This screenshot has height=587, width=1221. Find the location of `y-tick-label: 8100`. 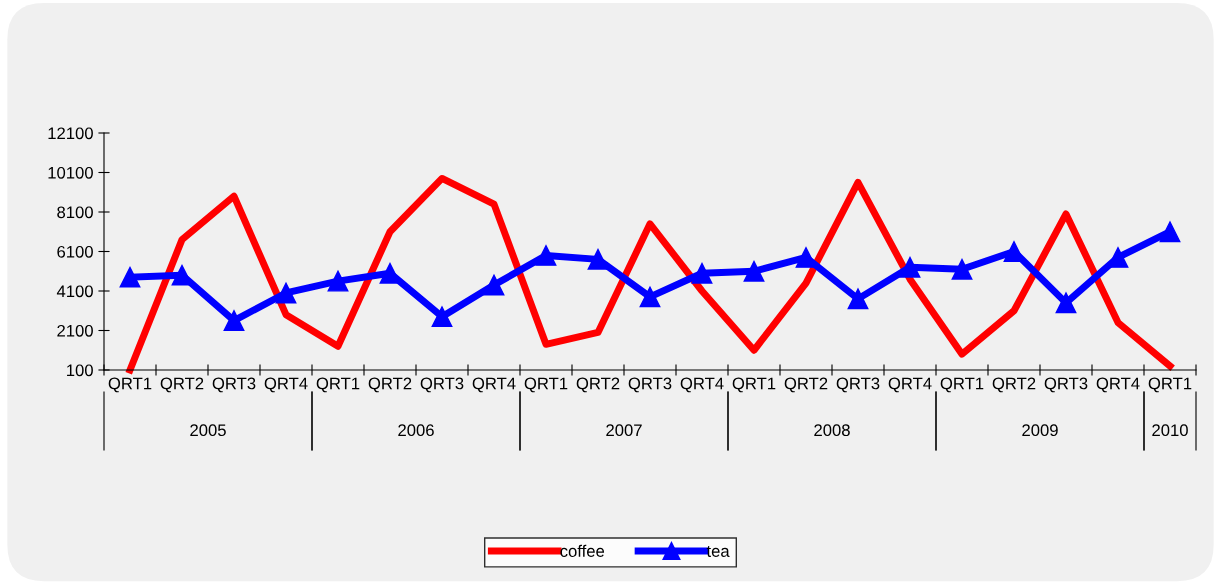

y-tick-label: 8100 is located at coordinates (75, 212).